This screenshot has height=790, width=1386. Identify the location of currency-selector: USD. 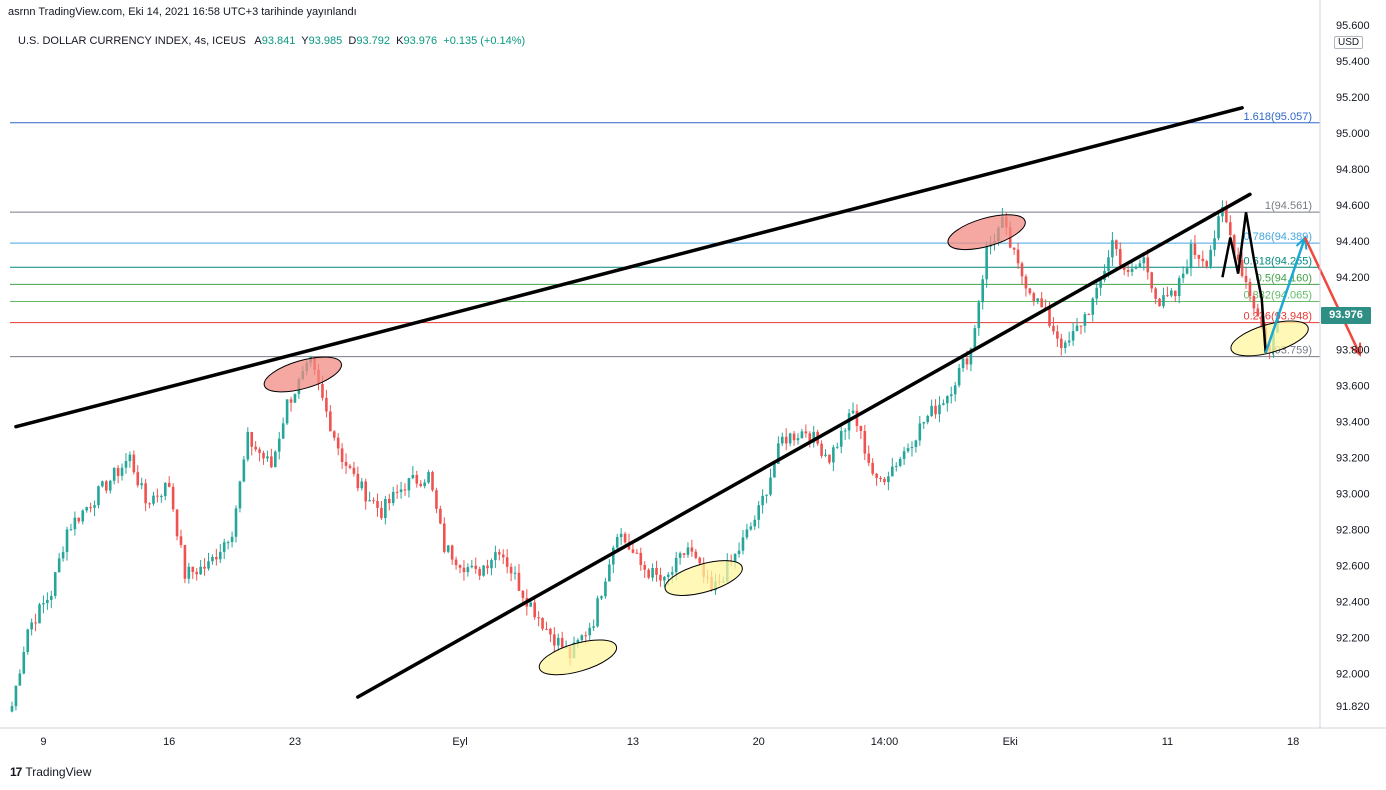
(1349, 42).